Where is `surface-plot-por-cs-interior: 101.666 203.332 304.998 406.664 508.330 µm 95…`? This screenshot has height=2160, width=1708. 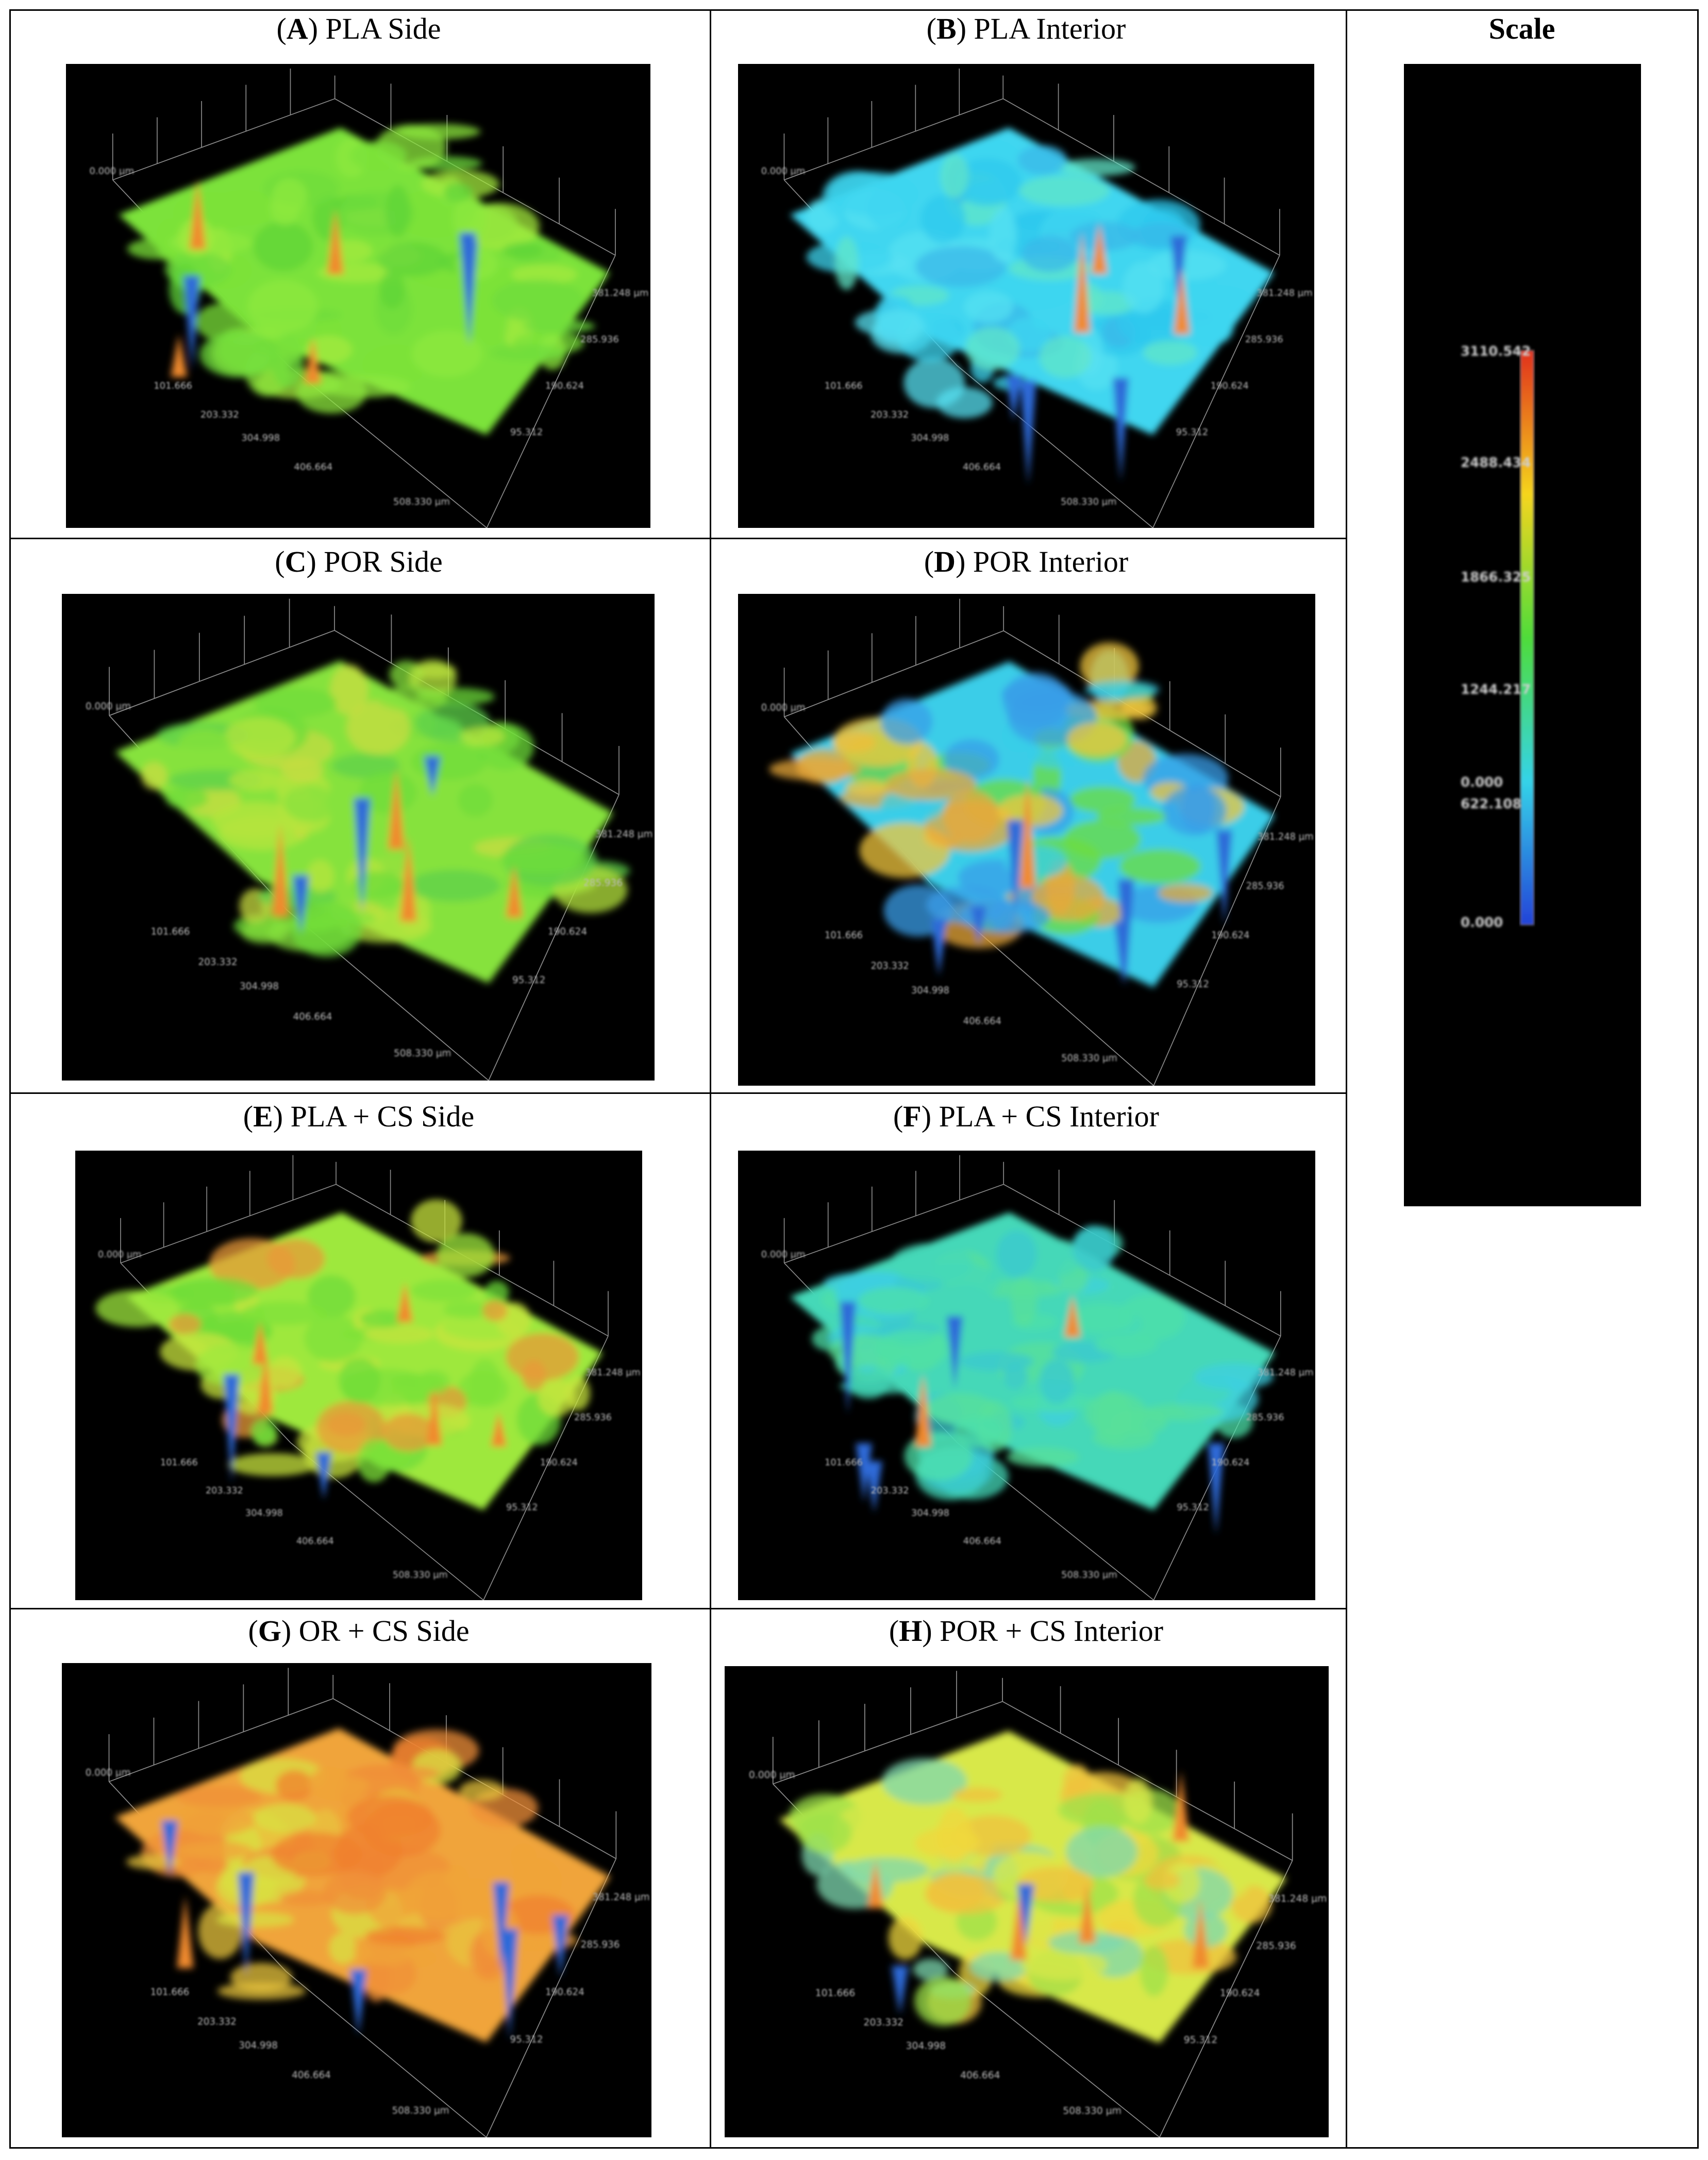
surface-plot-por-cs-interior: 101.666 203.332 304.998 406.664 508.330 µm 95… is located at coordinates (1027, 1902).